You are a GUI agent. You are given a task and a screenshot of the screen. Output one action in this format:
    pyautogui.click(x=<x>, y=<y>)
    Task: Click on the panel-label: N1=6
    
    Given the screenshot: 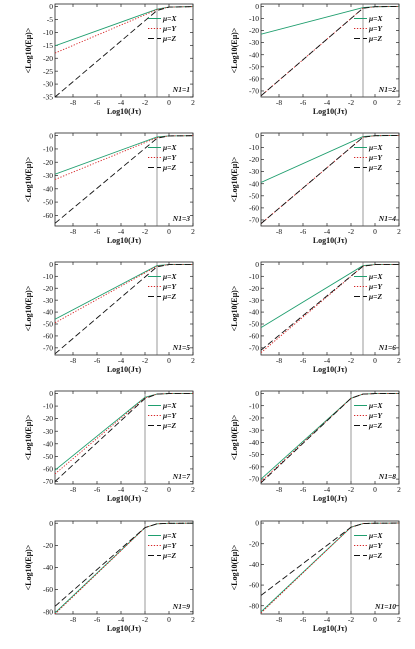 What is the action you would take?
    pyautogui.click(x=387, y=347)
    